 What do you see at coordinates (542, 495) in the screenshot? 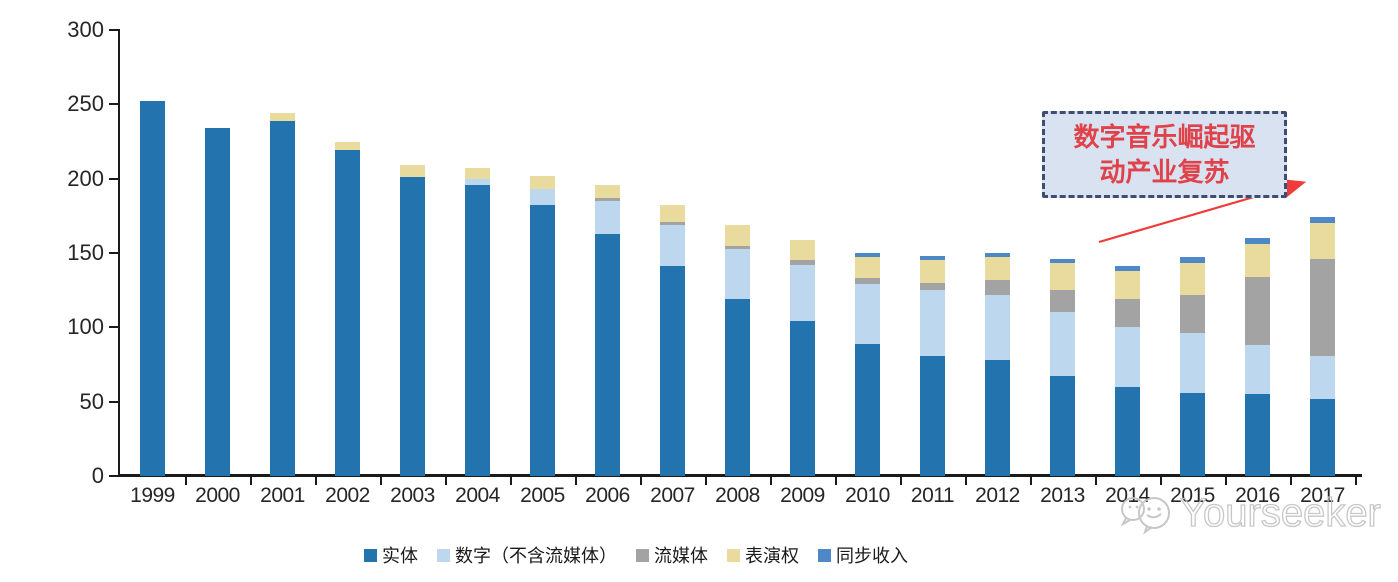
I see `x-axis-label: 2005` at bounding box center [542, 495].